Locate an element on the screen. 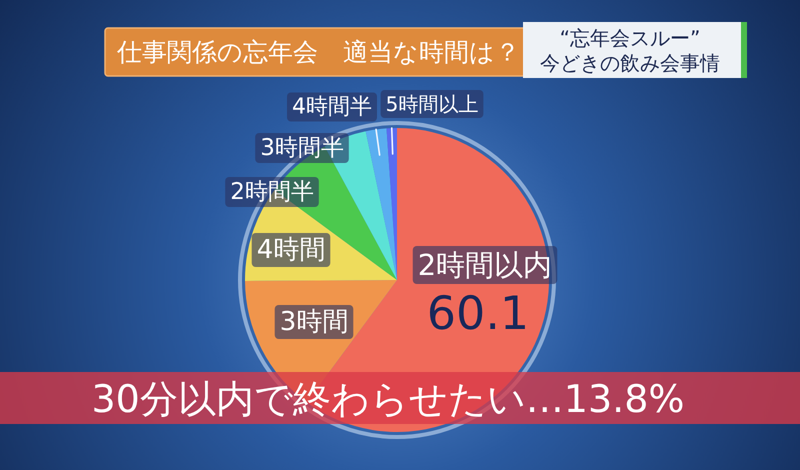 Image resolution: width=800 pixels, height=470 pixels. slice-label: 4時間 is located at coordinates (291, 250).